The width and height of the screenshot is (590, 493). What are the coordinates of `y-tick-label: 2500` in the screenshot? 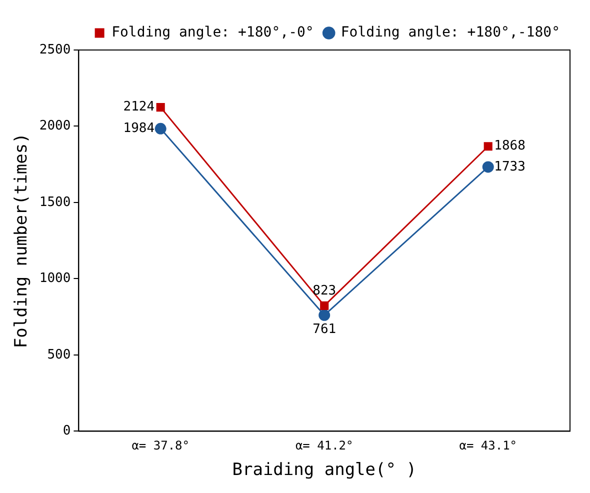 It's located at (55, 50).